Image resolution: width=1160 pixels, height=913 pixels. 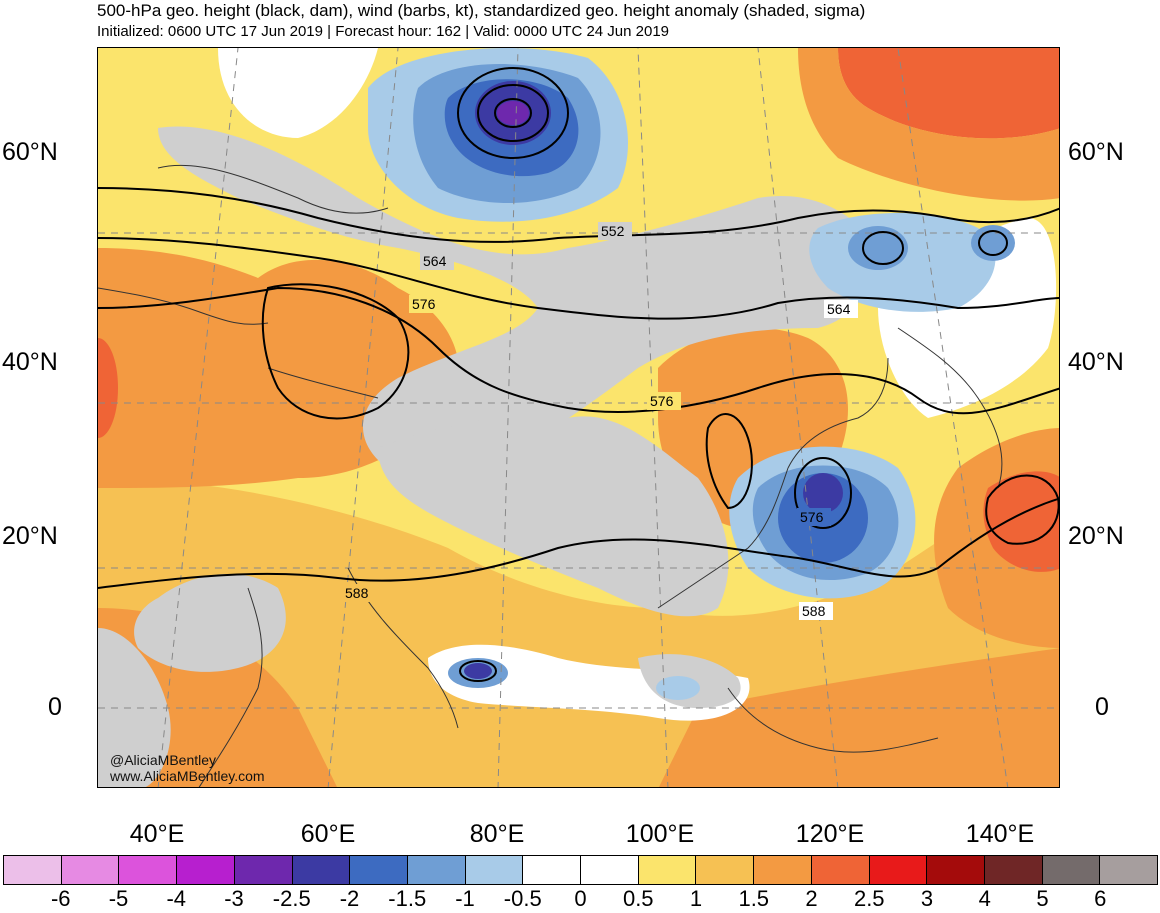 I want to click on lat-label-40n-right: 40°N, so click(x=1096, y=362).